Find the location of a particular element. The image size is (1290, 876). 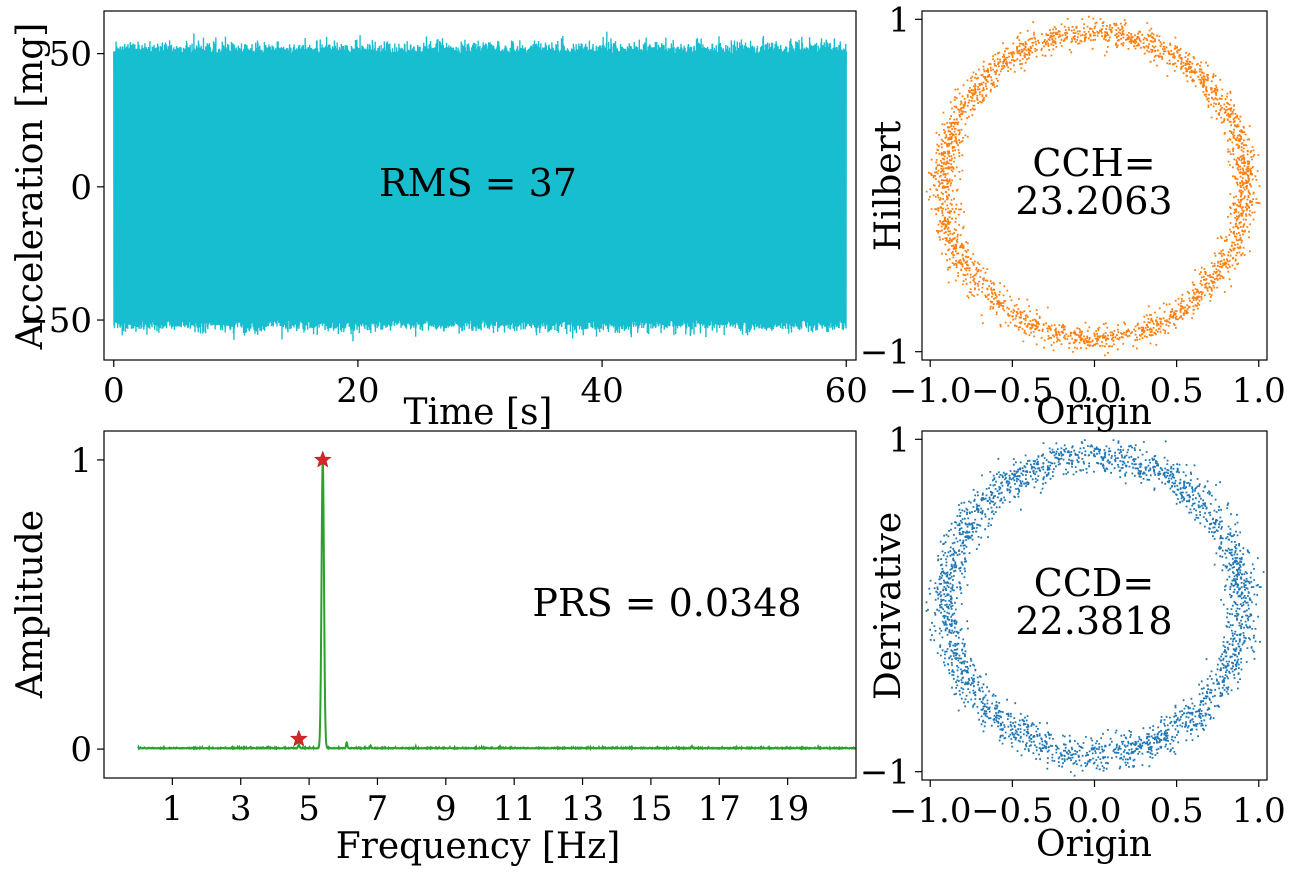

derivative-xtick-label: −0.5 is located at coordinates (1012, 811).